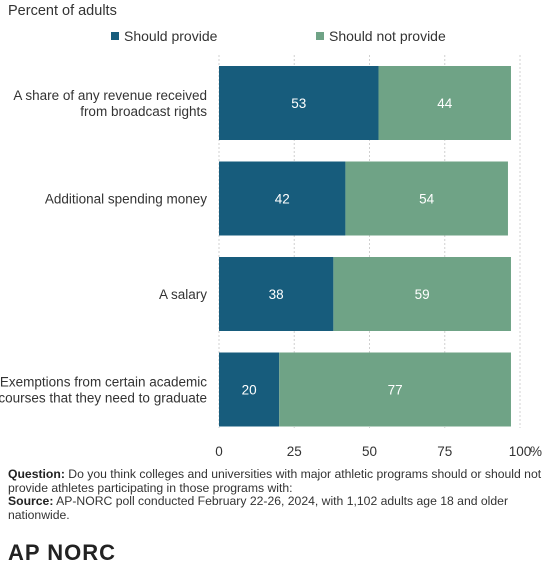 The width and height of the screenshot is (550, 566). I want to click on data-label-should-provide-2: 38, so click(276, 294).